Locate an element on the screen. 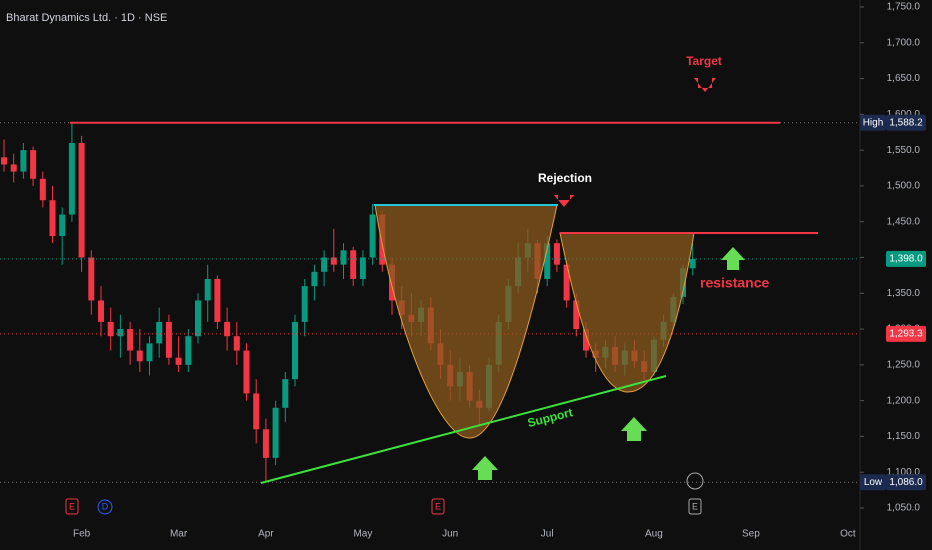  price-badge-value: 1,398.0 is located at coordinates (906, 259).